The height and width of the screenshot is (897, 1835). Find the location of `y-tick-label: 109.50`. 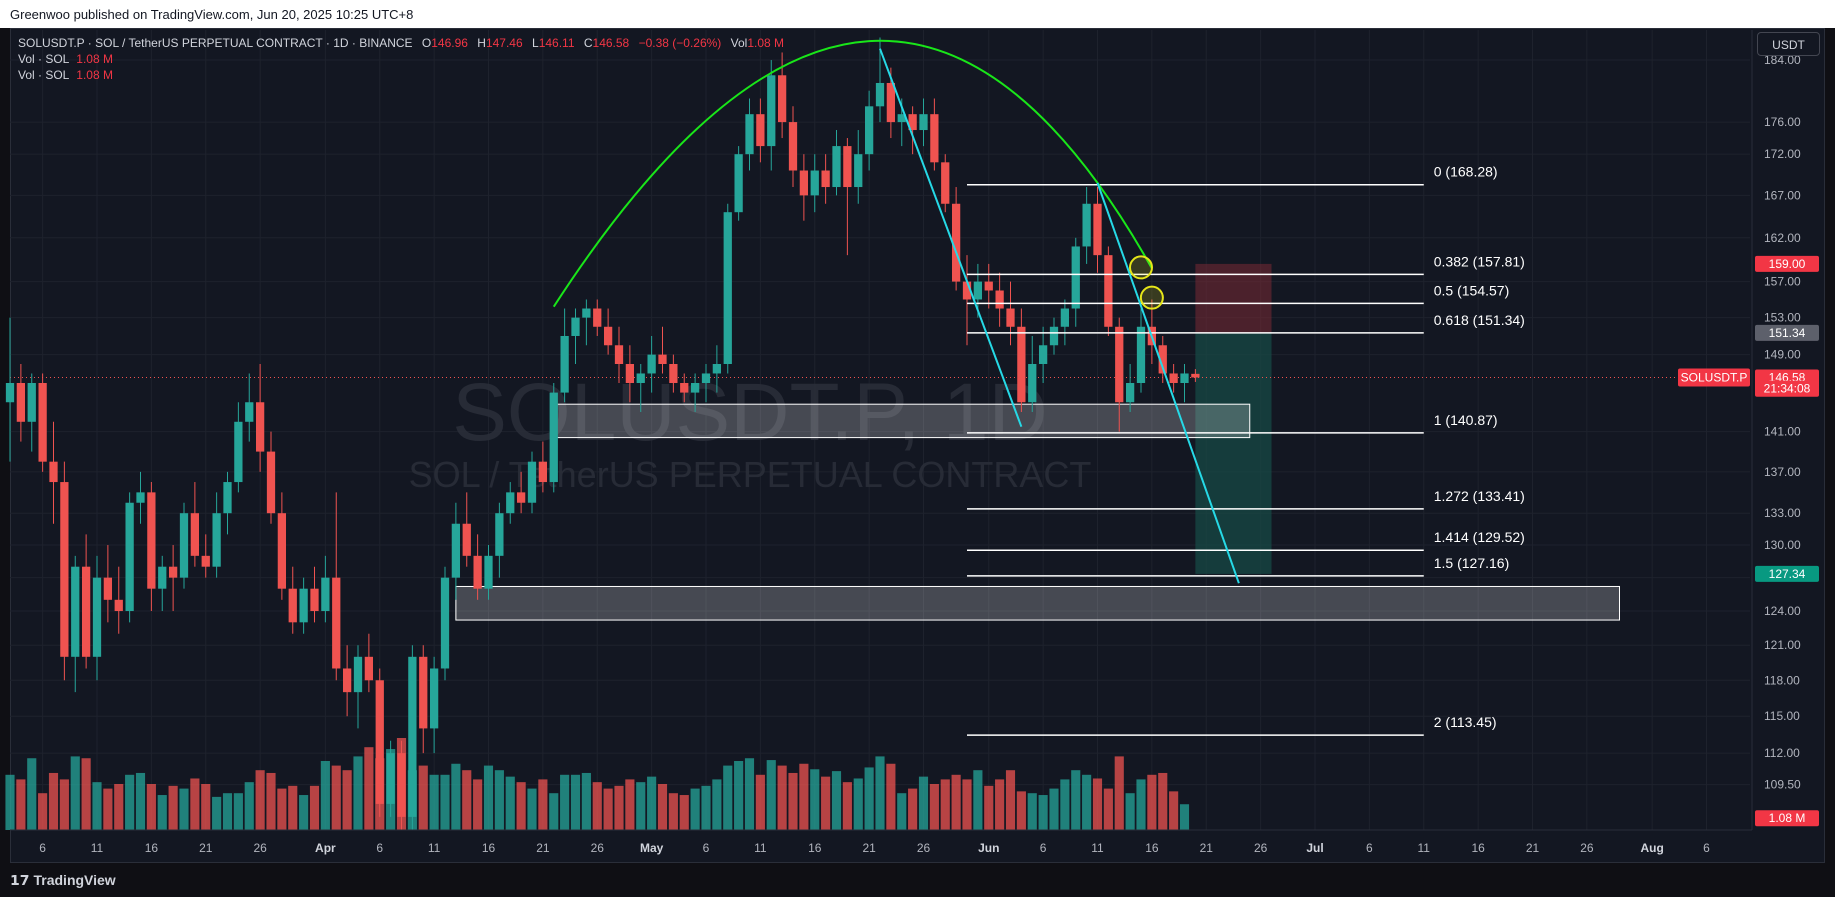

y-tick-label: 109.50 is located at coordinates (1782, 785).